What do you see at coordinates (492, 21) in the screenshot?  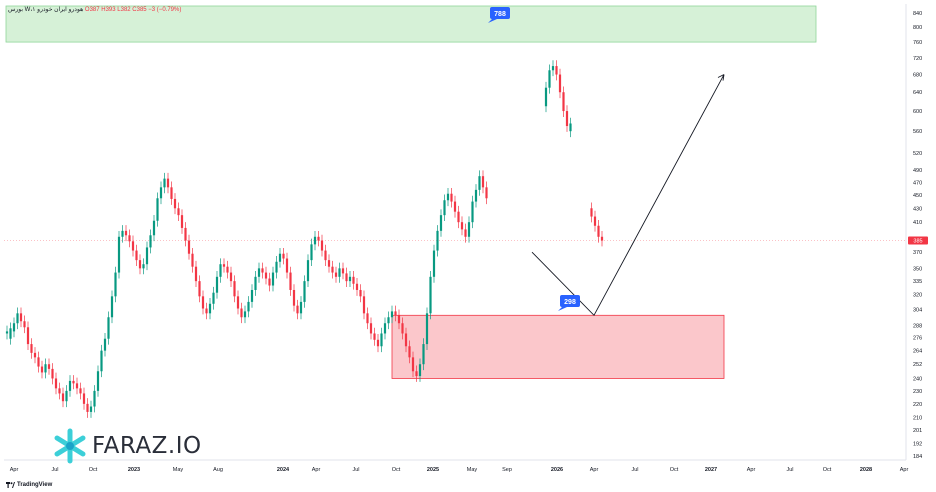 I see `label-788-tail` at bounding box center [492, 21].